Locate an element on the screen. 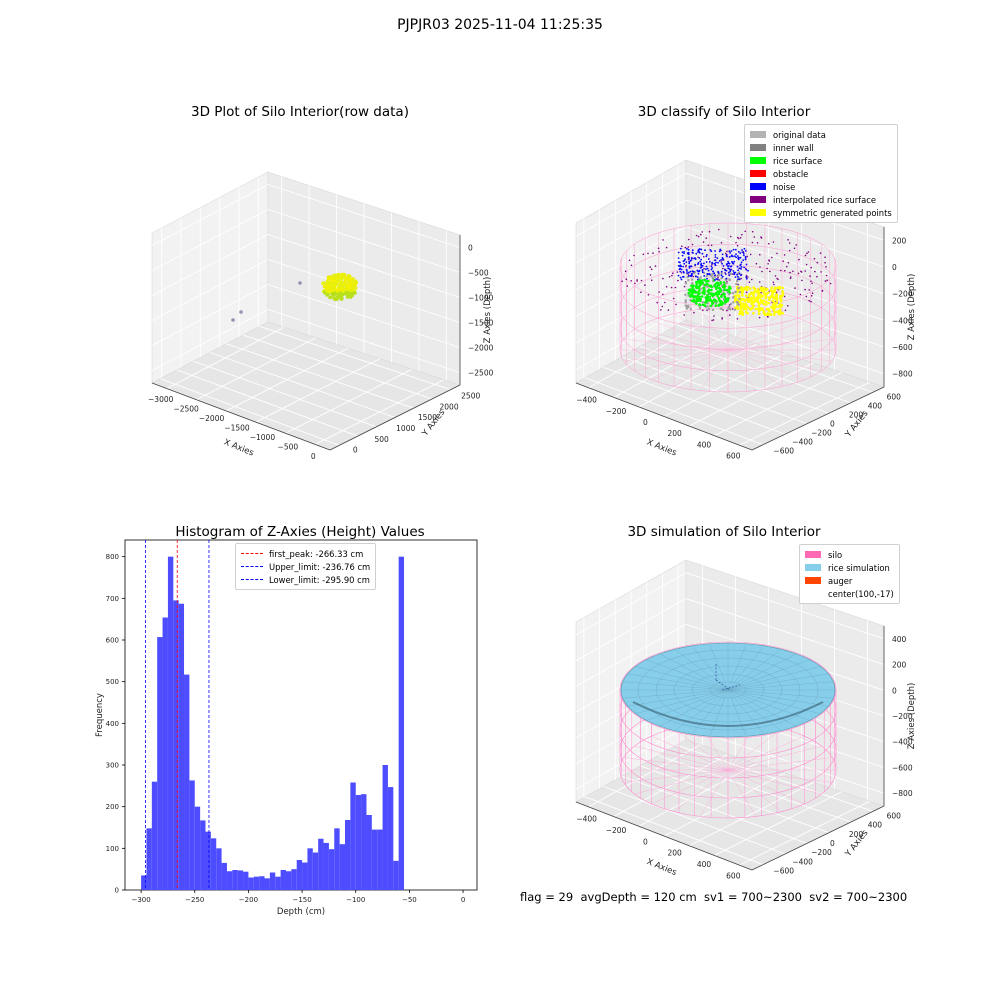 The width and height of the screenshot is (1000, 1000). legend-item-lower-limit: Lower_limit: -295.90 cm is located at coordinates (305, 579).